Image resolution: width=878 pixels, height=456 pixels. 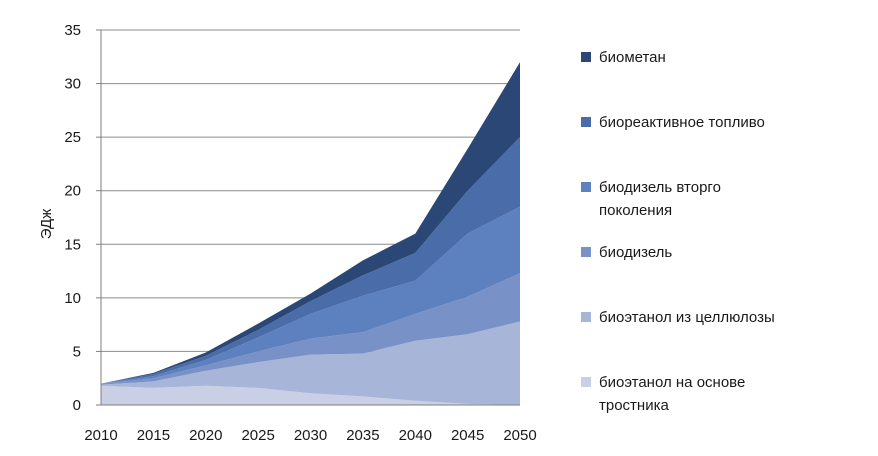 What do you see at coordinates (72, 218) in the screenshot?
I see `y-tick-labels: 0 5 10 15 20 25 30 35` at bounding box center [72, 218].